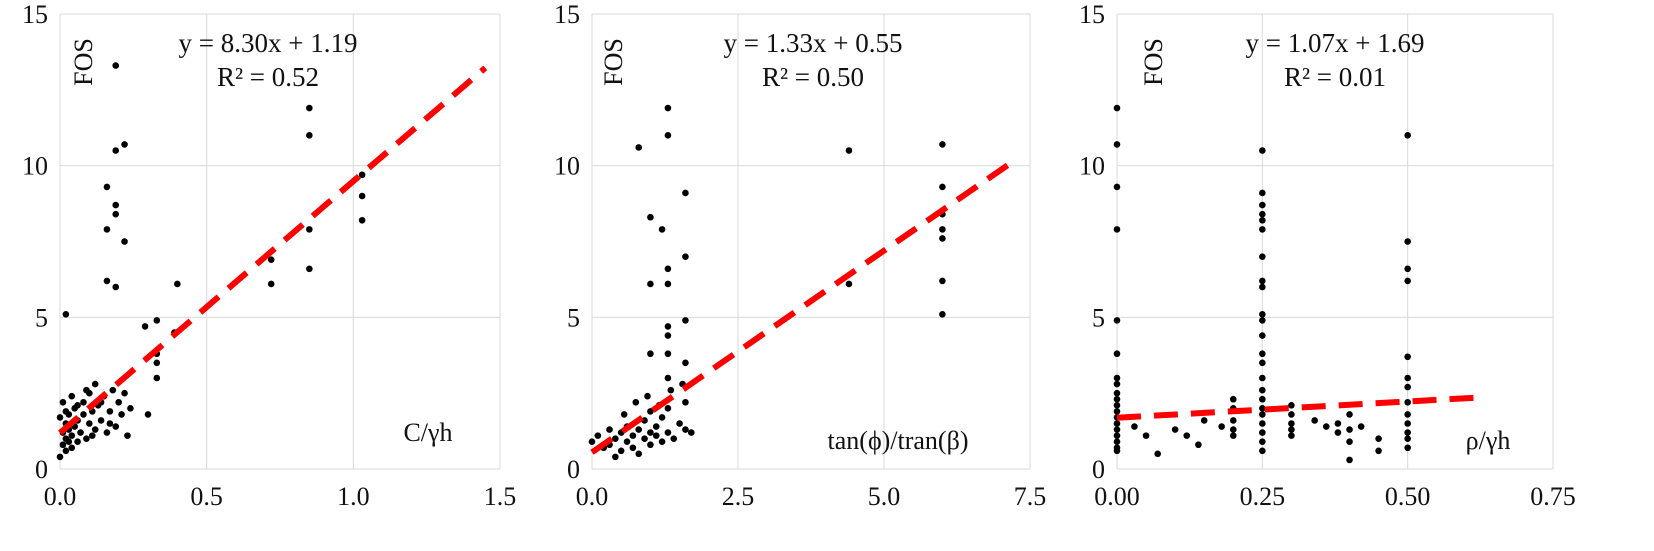 Image resolution: width=1654 pixels, height=551 pixels. Describe the element at coordinates (268, 77) in the screenshot. I see `r-squared-label: R² = 0.52` at that location.